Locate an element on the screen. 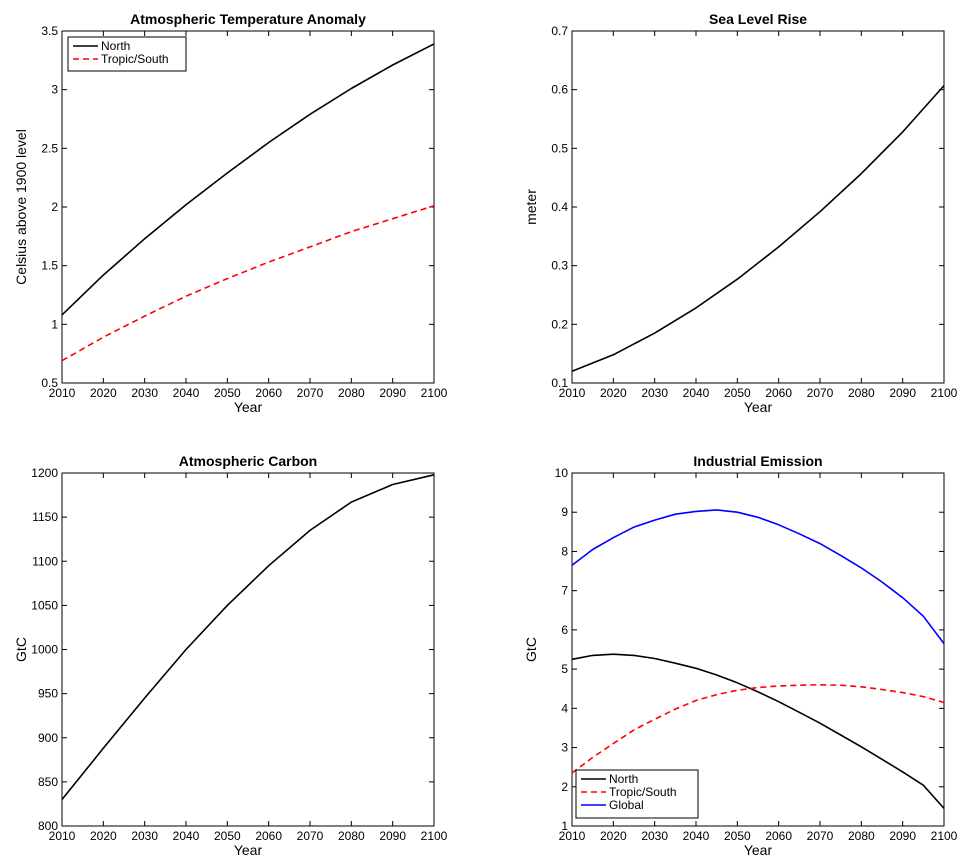 Image resolution: width=961 pixels, height=867 pixels. legend-label-global: Global is located at coordinates (626, 805).